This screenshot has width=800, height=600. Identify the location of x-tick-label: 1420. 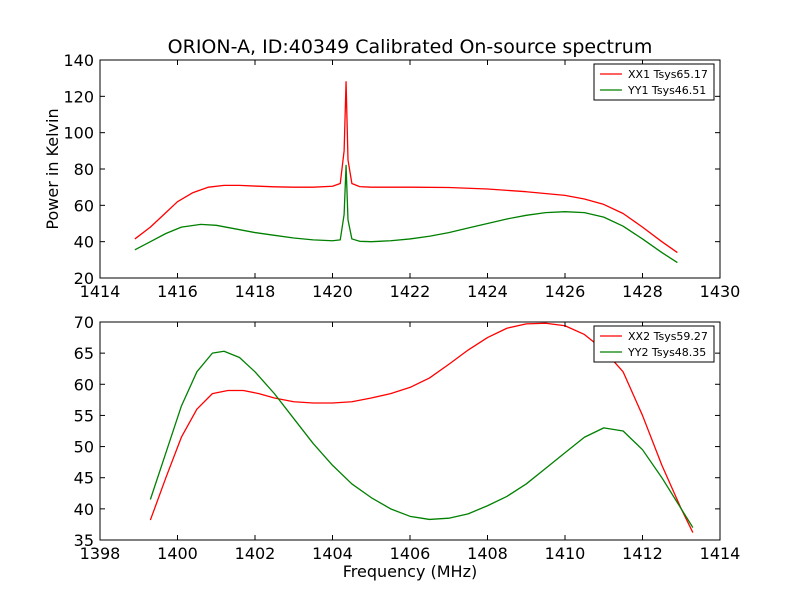
(332, 291).